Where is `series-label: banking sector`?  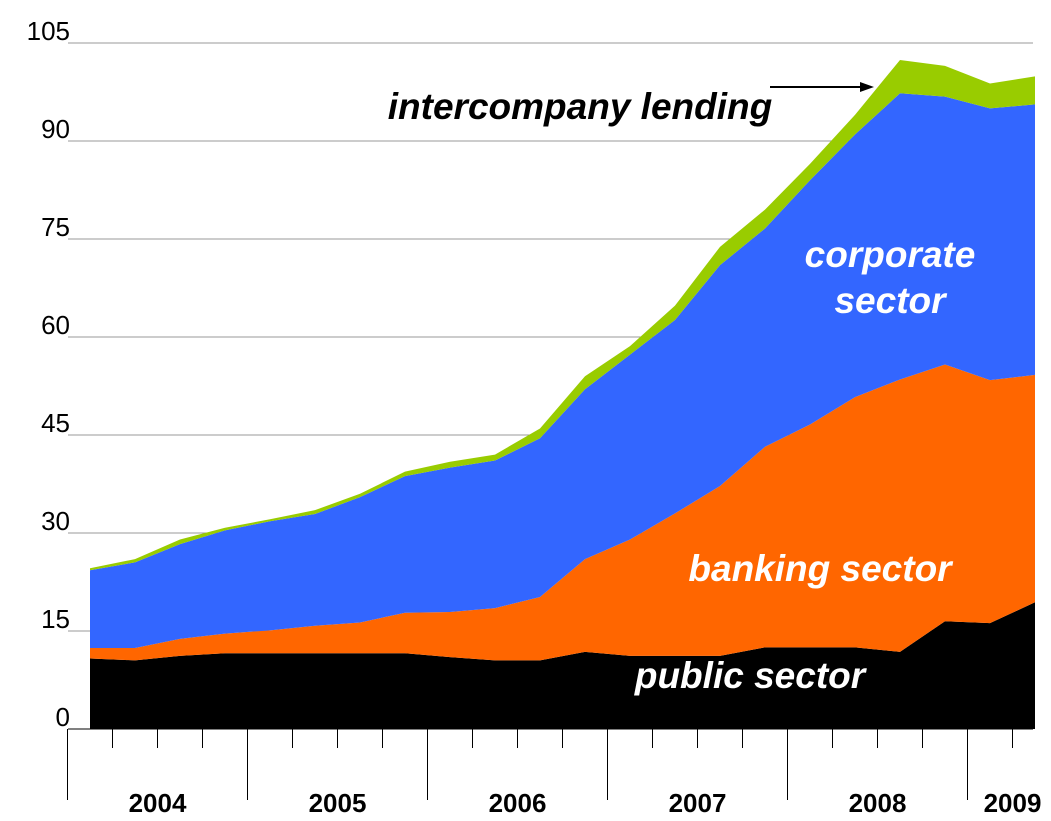
series-label: banking sector is located at coordinates (820, 568).